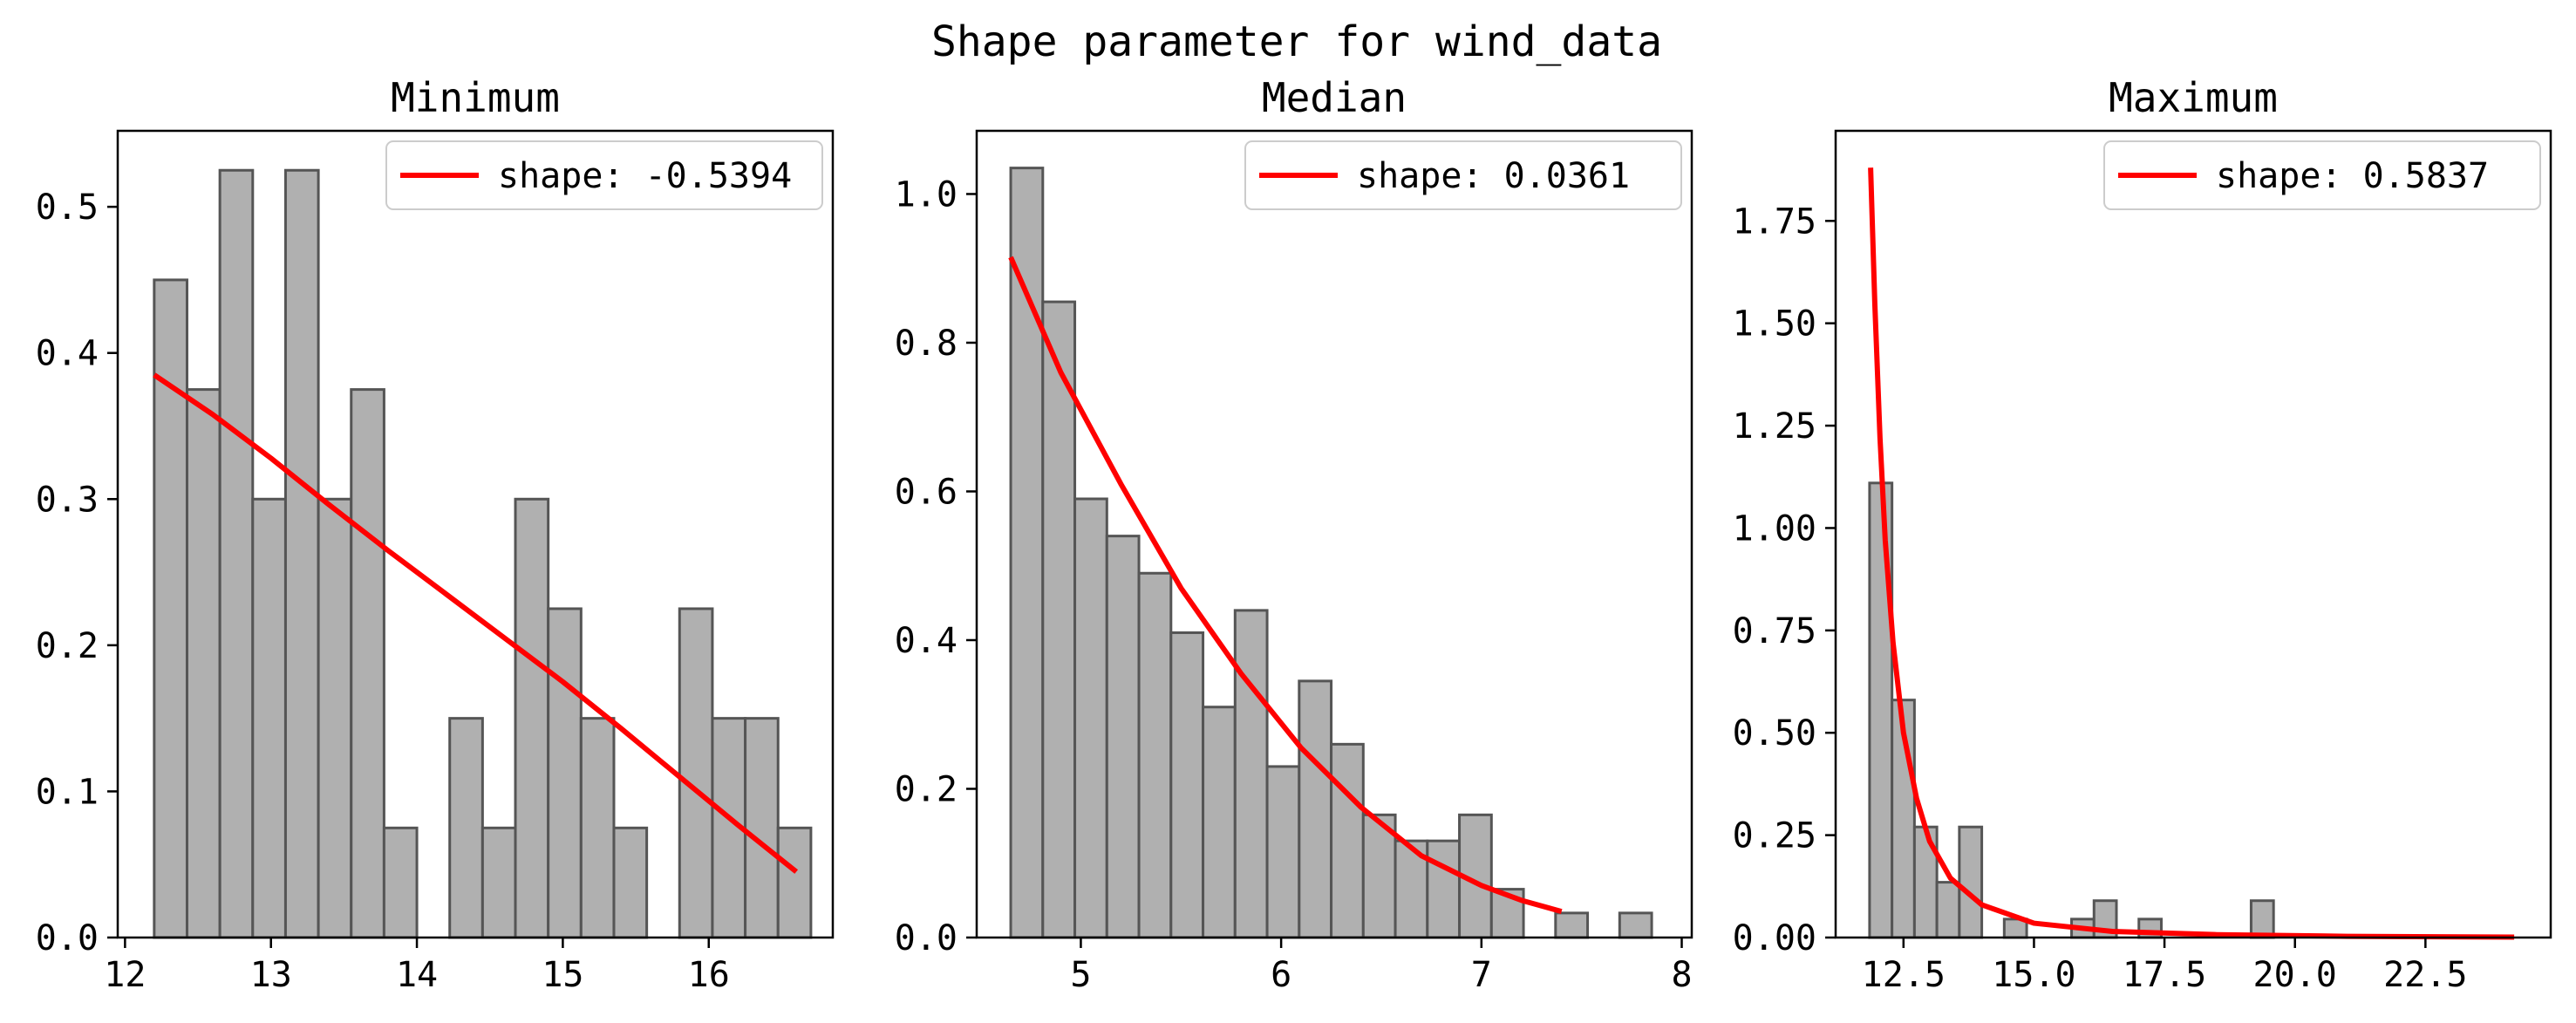  I want to click on x-tick-label: 13, so click(271, 975).